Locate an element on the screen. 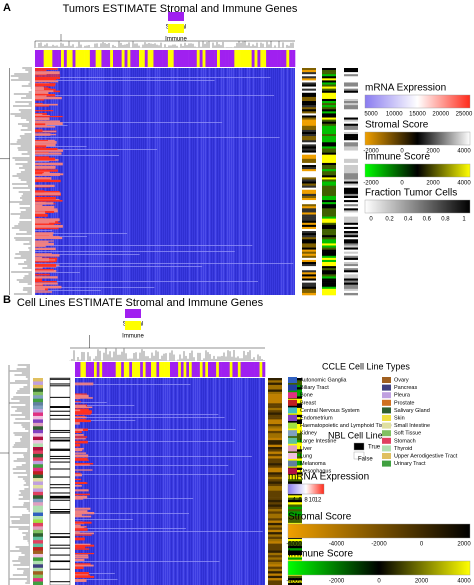 The width and height of the screenshot is (474, 585). legend-label: Upper Aerodigestive Tract is located at coordinates (426, 456).